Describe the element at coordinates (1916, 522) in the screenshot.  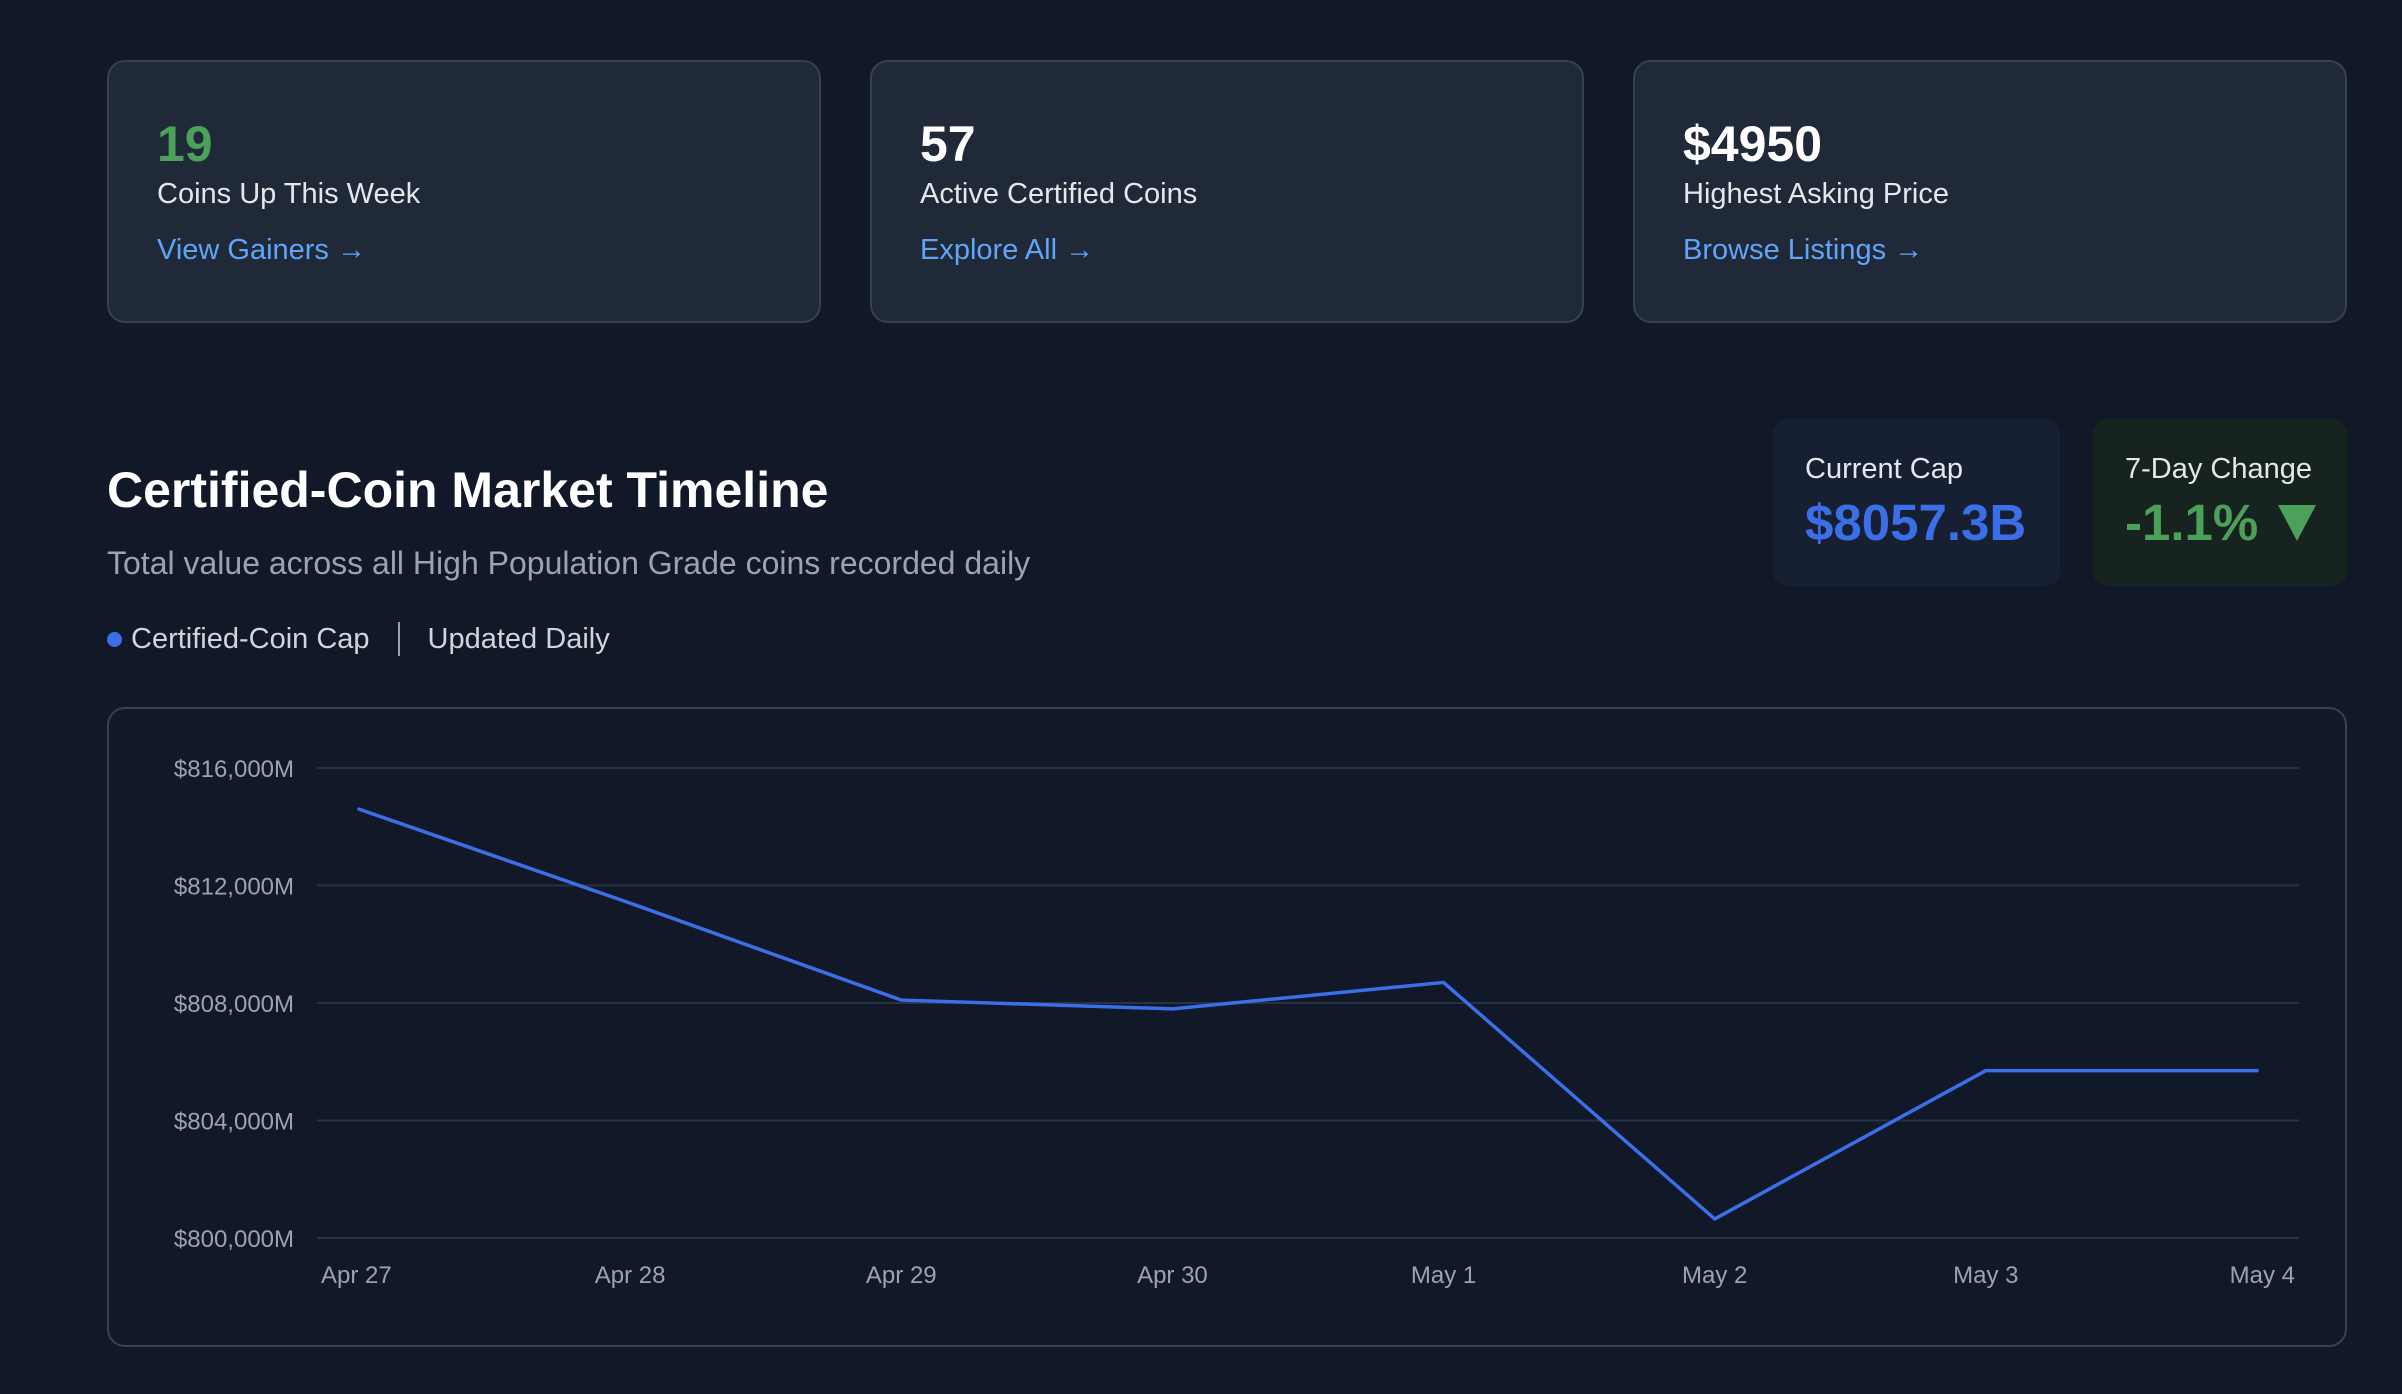
I see `kpi-value: $8057.3B` at that location.